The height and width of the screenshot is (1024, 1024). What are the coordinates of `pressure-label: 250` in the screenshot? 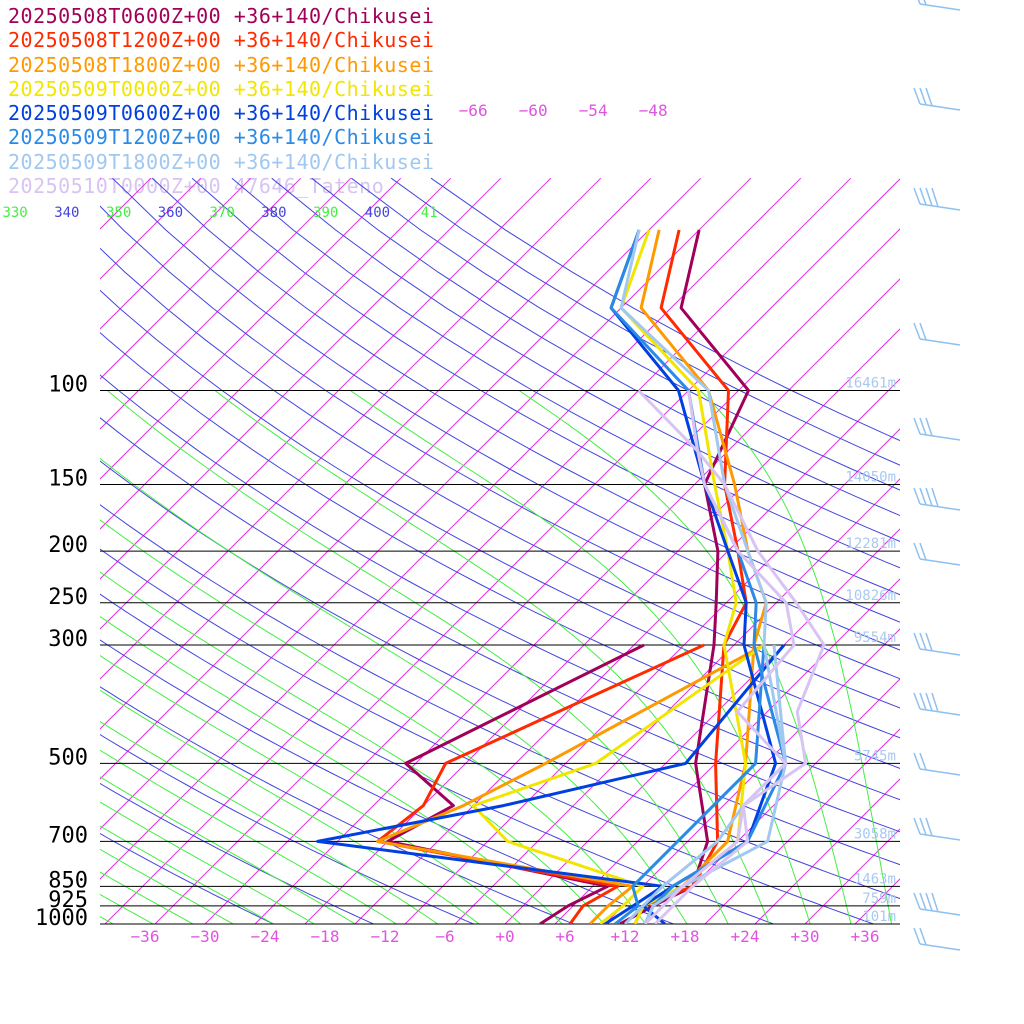 It's located at (68, 597).